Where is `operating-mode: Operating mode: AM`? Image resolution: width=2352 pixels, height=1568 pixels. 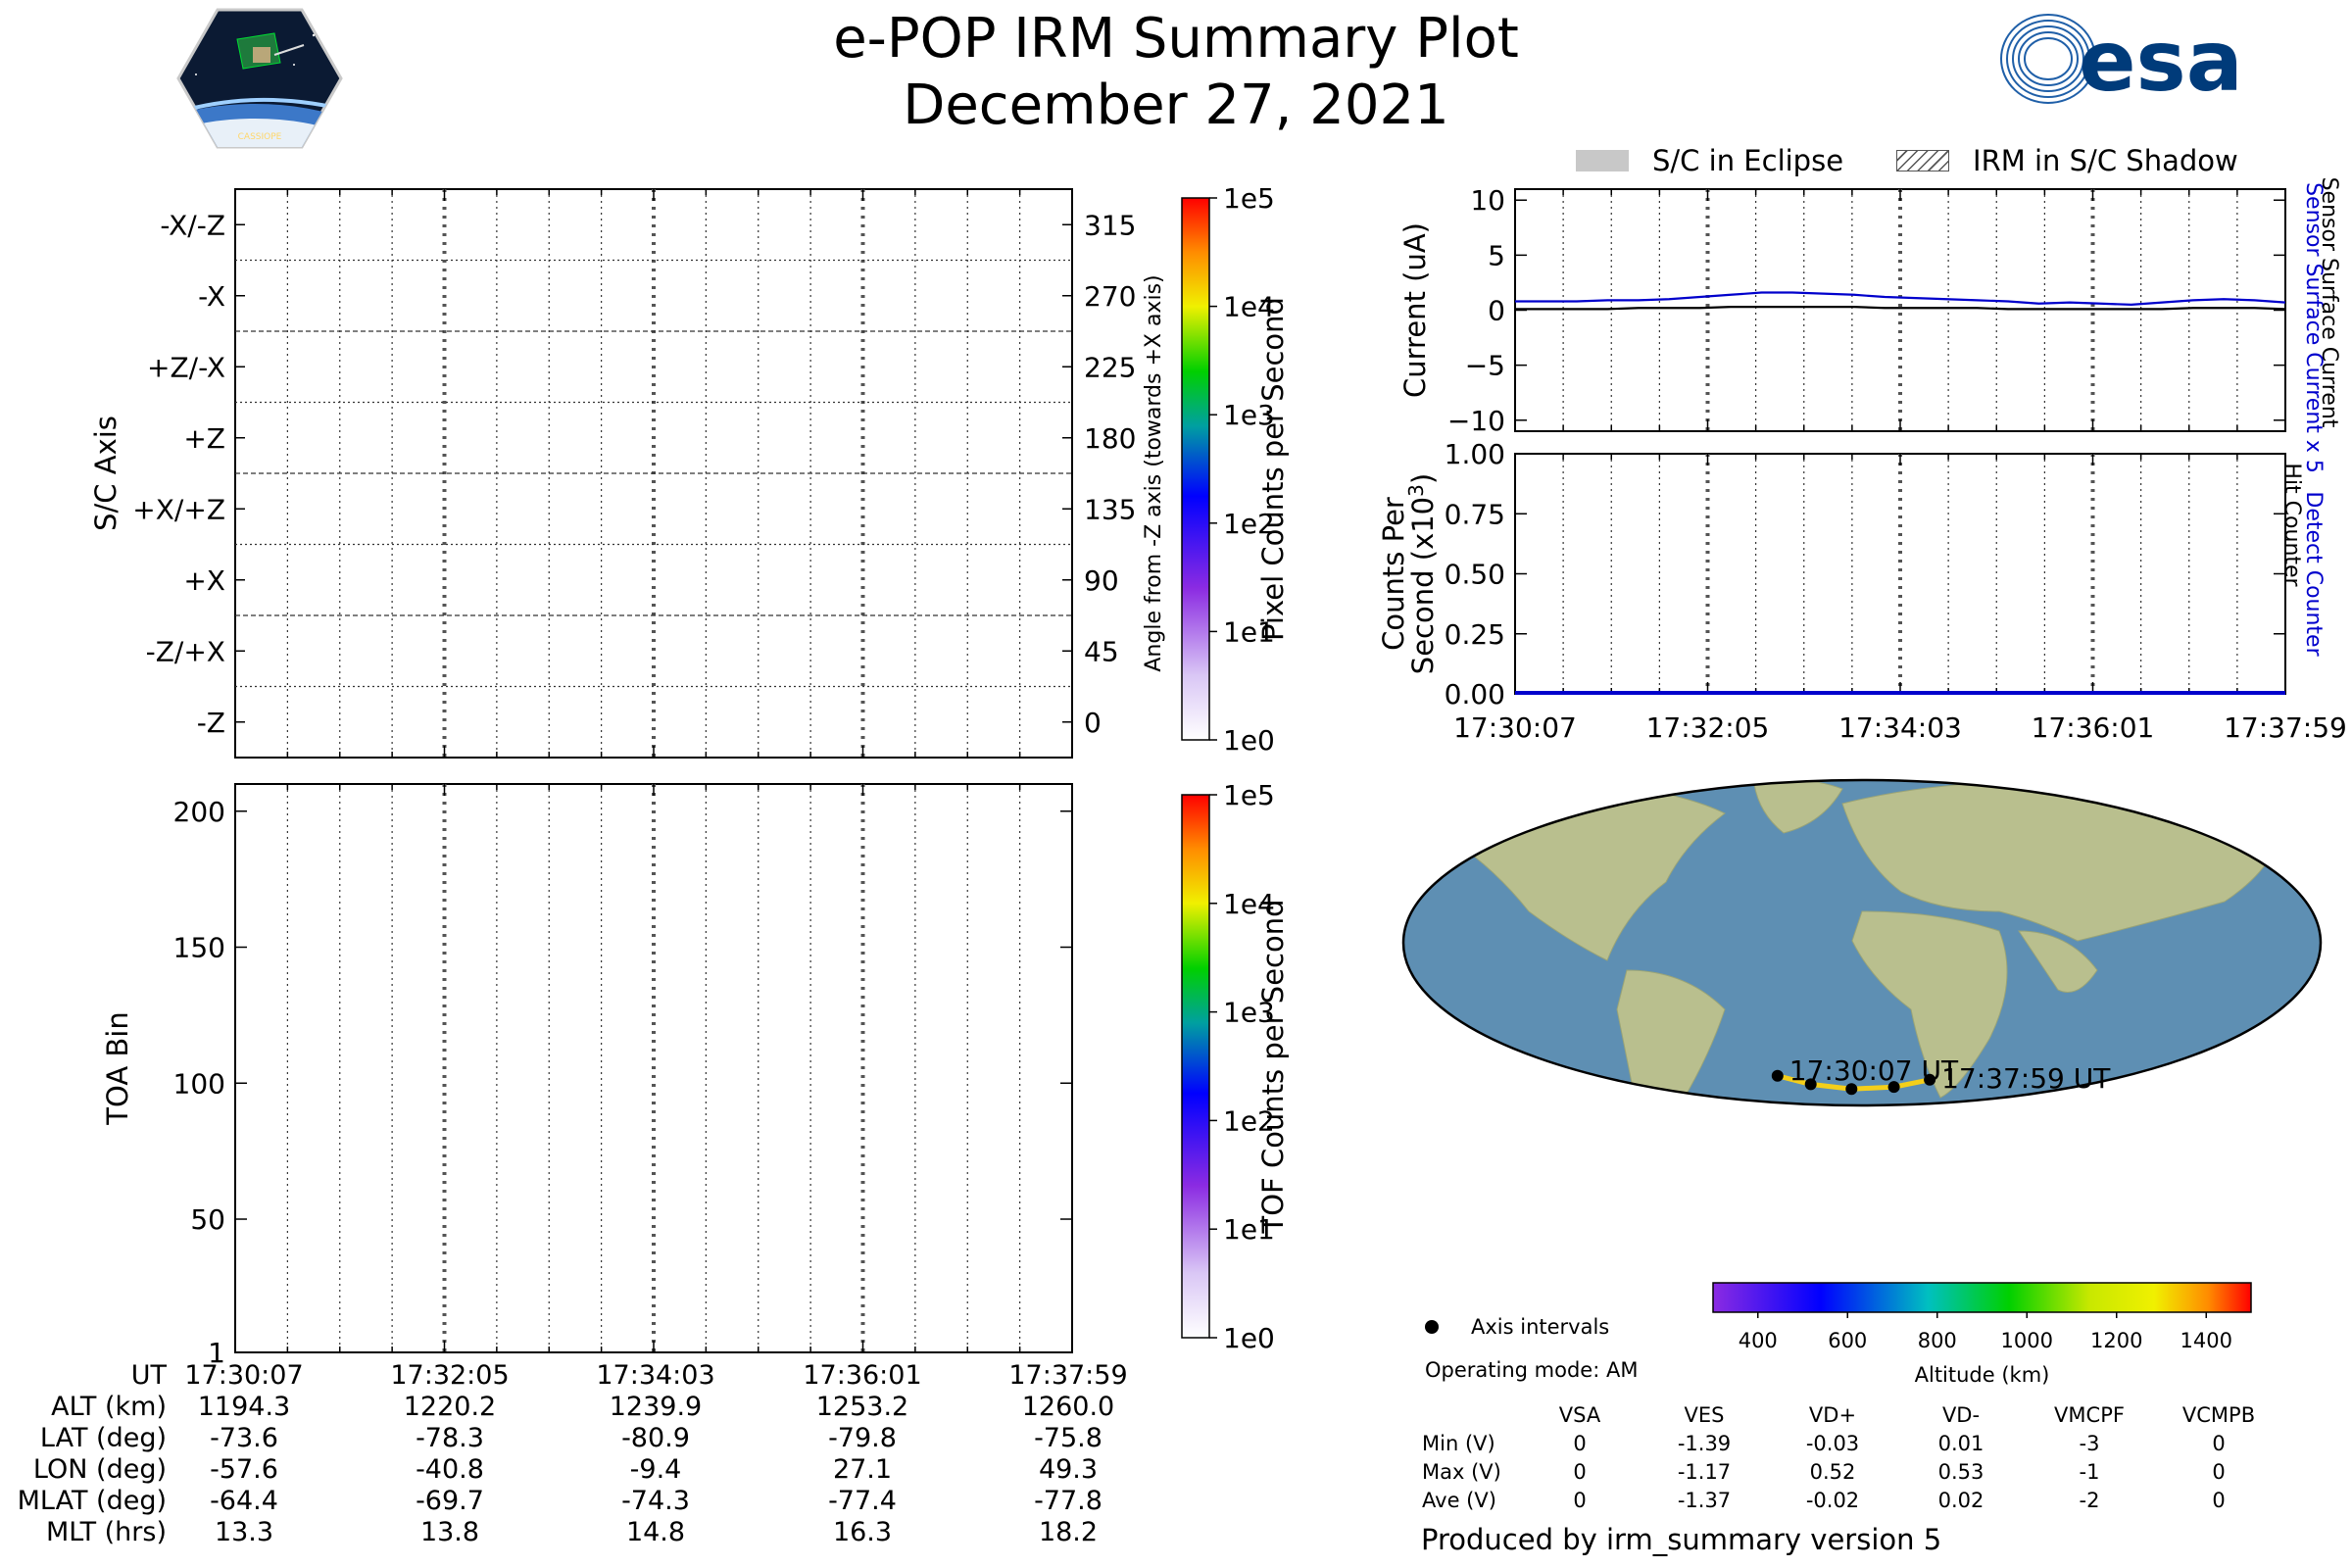 operating-mode: Operating mode: AM is located at coordinates (1531, 1370).